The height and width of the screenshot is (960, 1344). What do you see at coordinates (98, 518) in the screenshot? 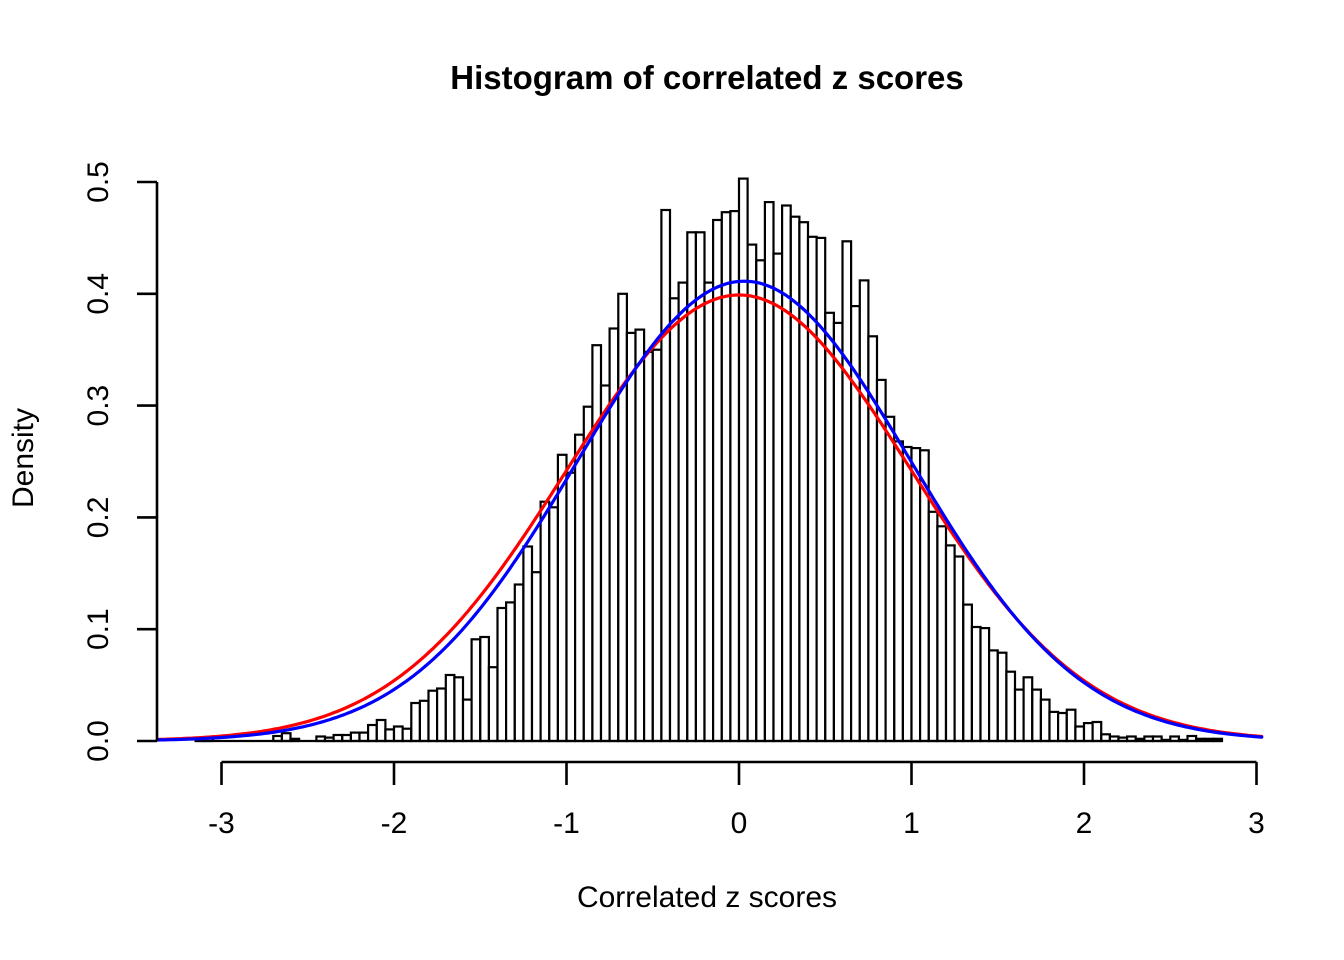
I see `y-tick-label: 0.2` at bounding box center [98, 518].